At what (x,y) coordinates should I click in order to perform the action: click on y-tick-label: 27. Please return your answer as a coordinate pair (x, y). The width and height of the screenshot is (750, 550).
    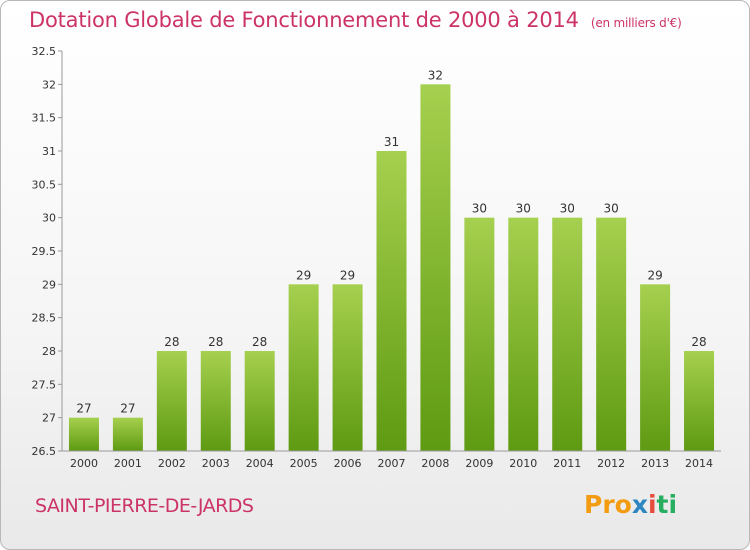
    Looking at the image, I should click on (49, 418).